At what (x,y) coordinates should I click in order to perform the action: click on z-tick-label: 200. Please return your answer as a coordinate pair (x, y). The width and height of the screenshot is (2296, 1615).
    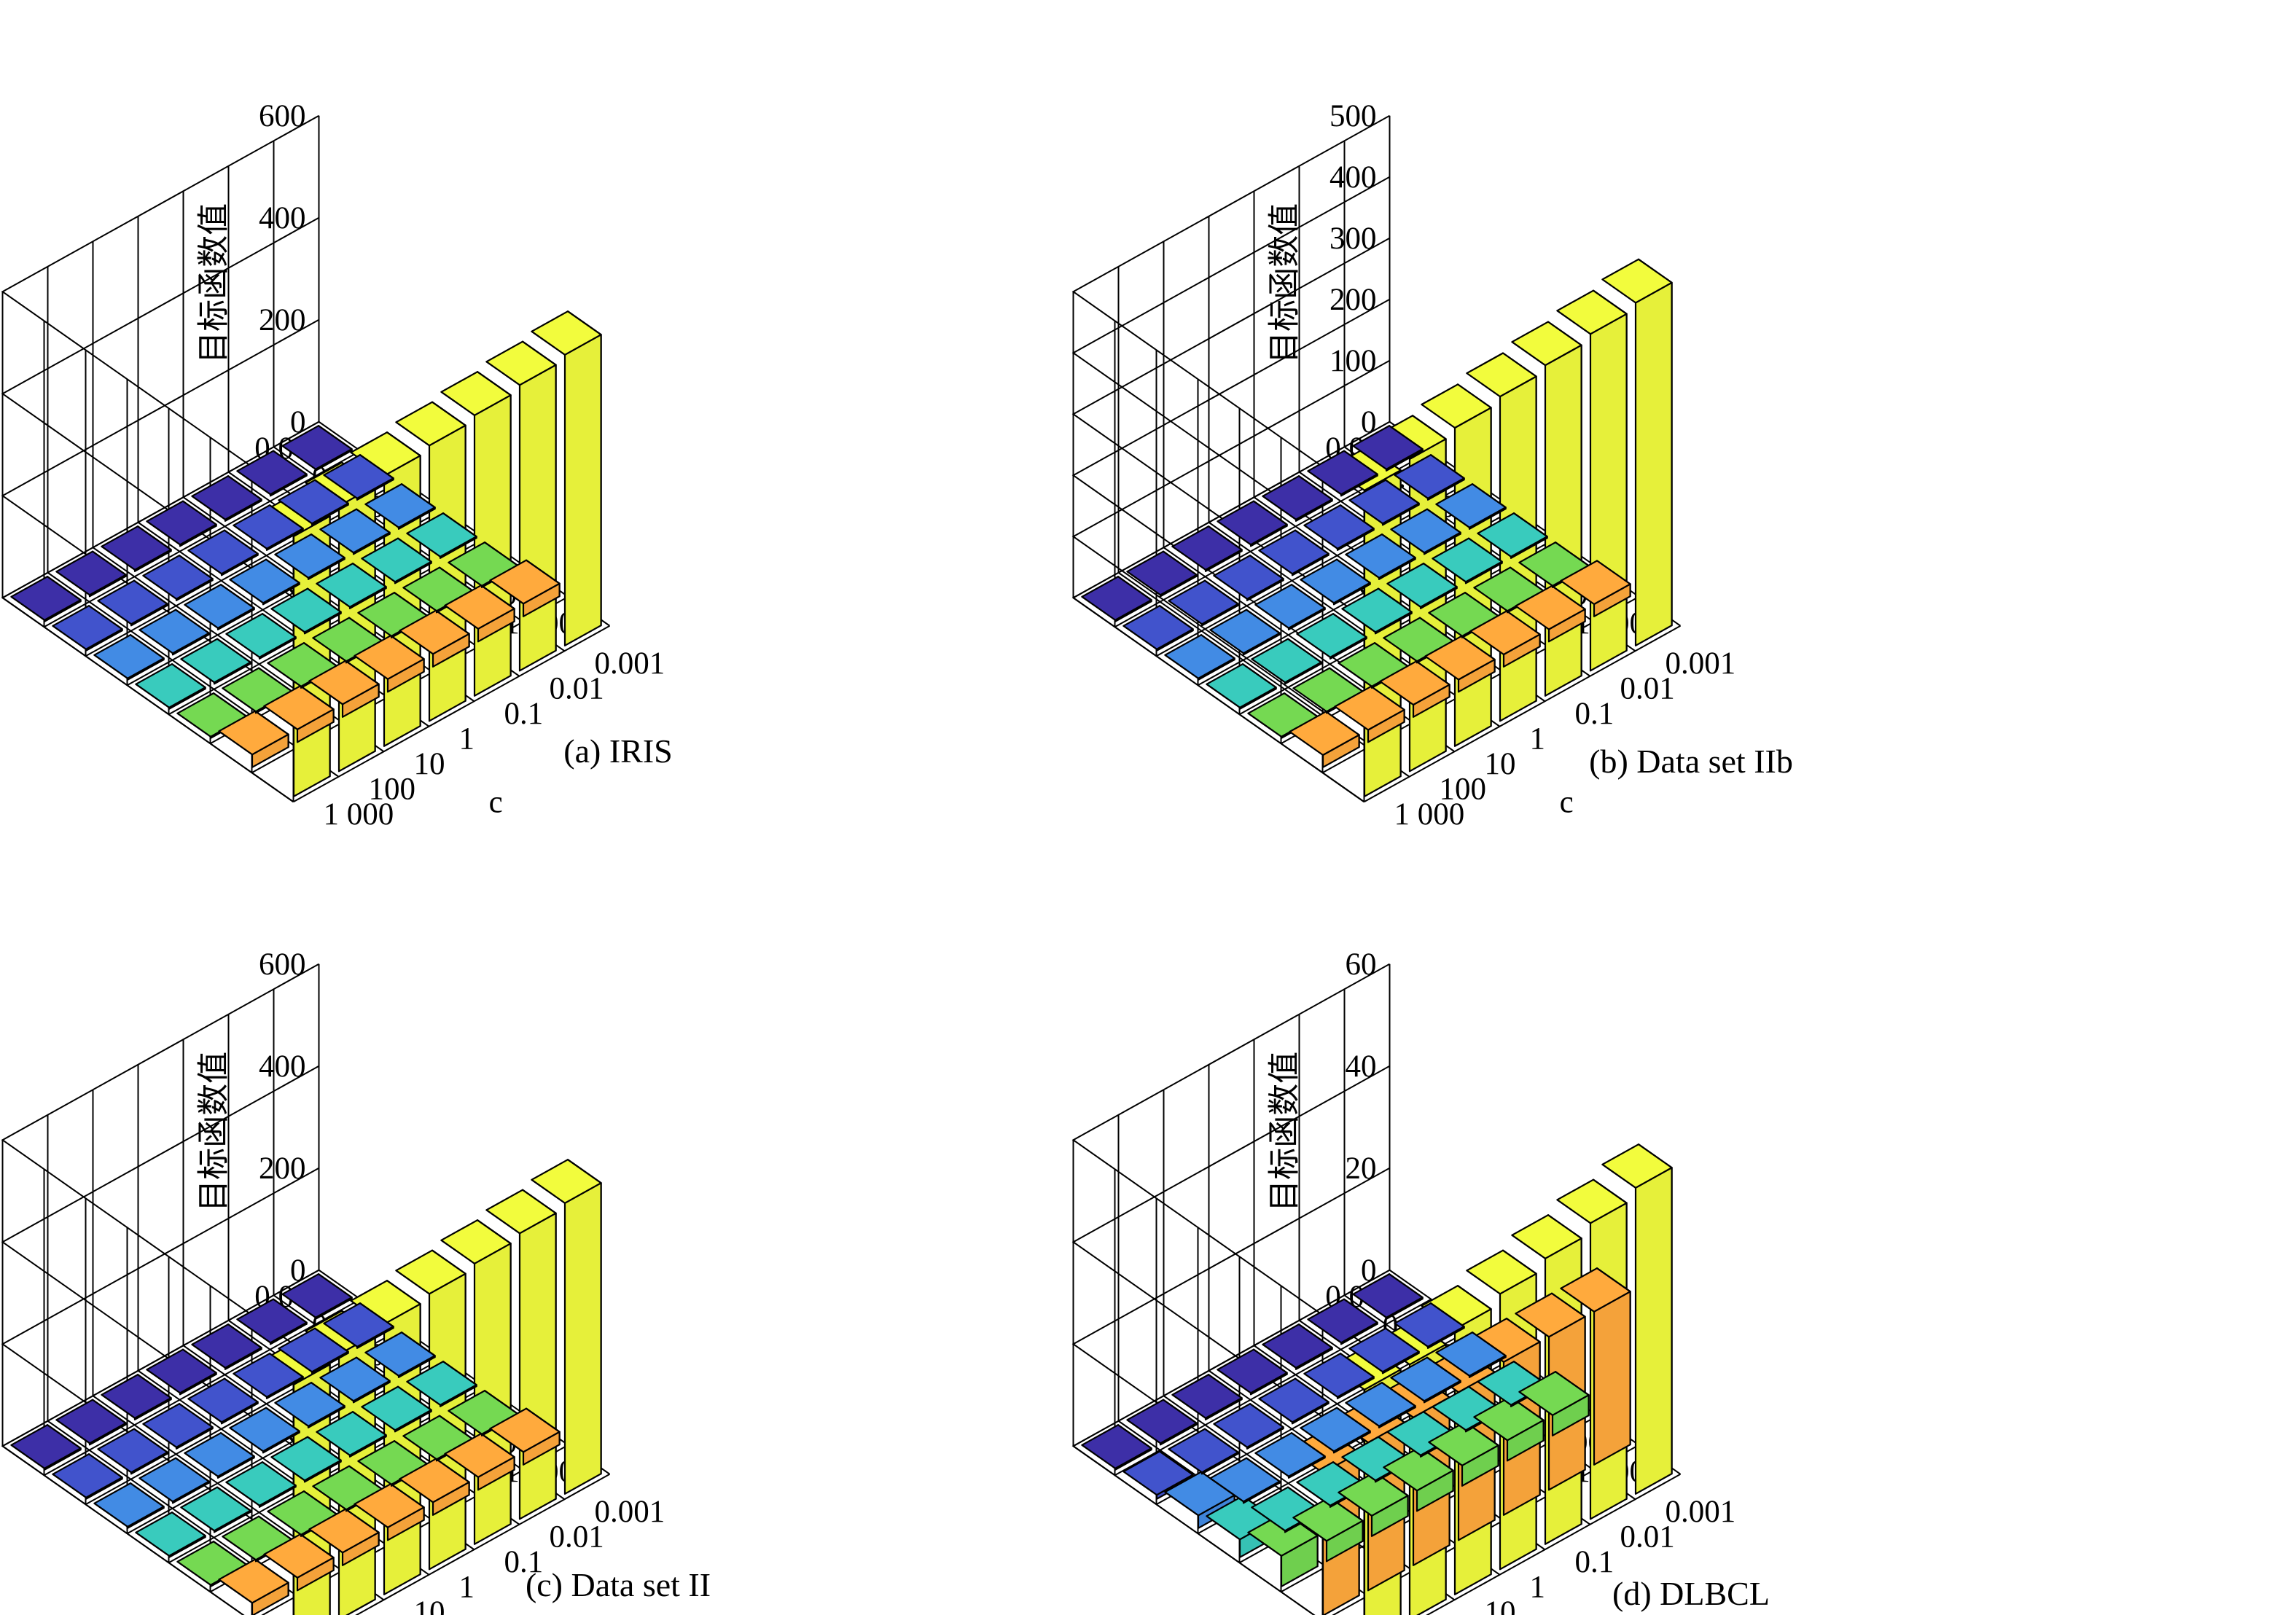
    Looking at the image, I should click on (283, 320).